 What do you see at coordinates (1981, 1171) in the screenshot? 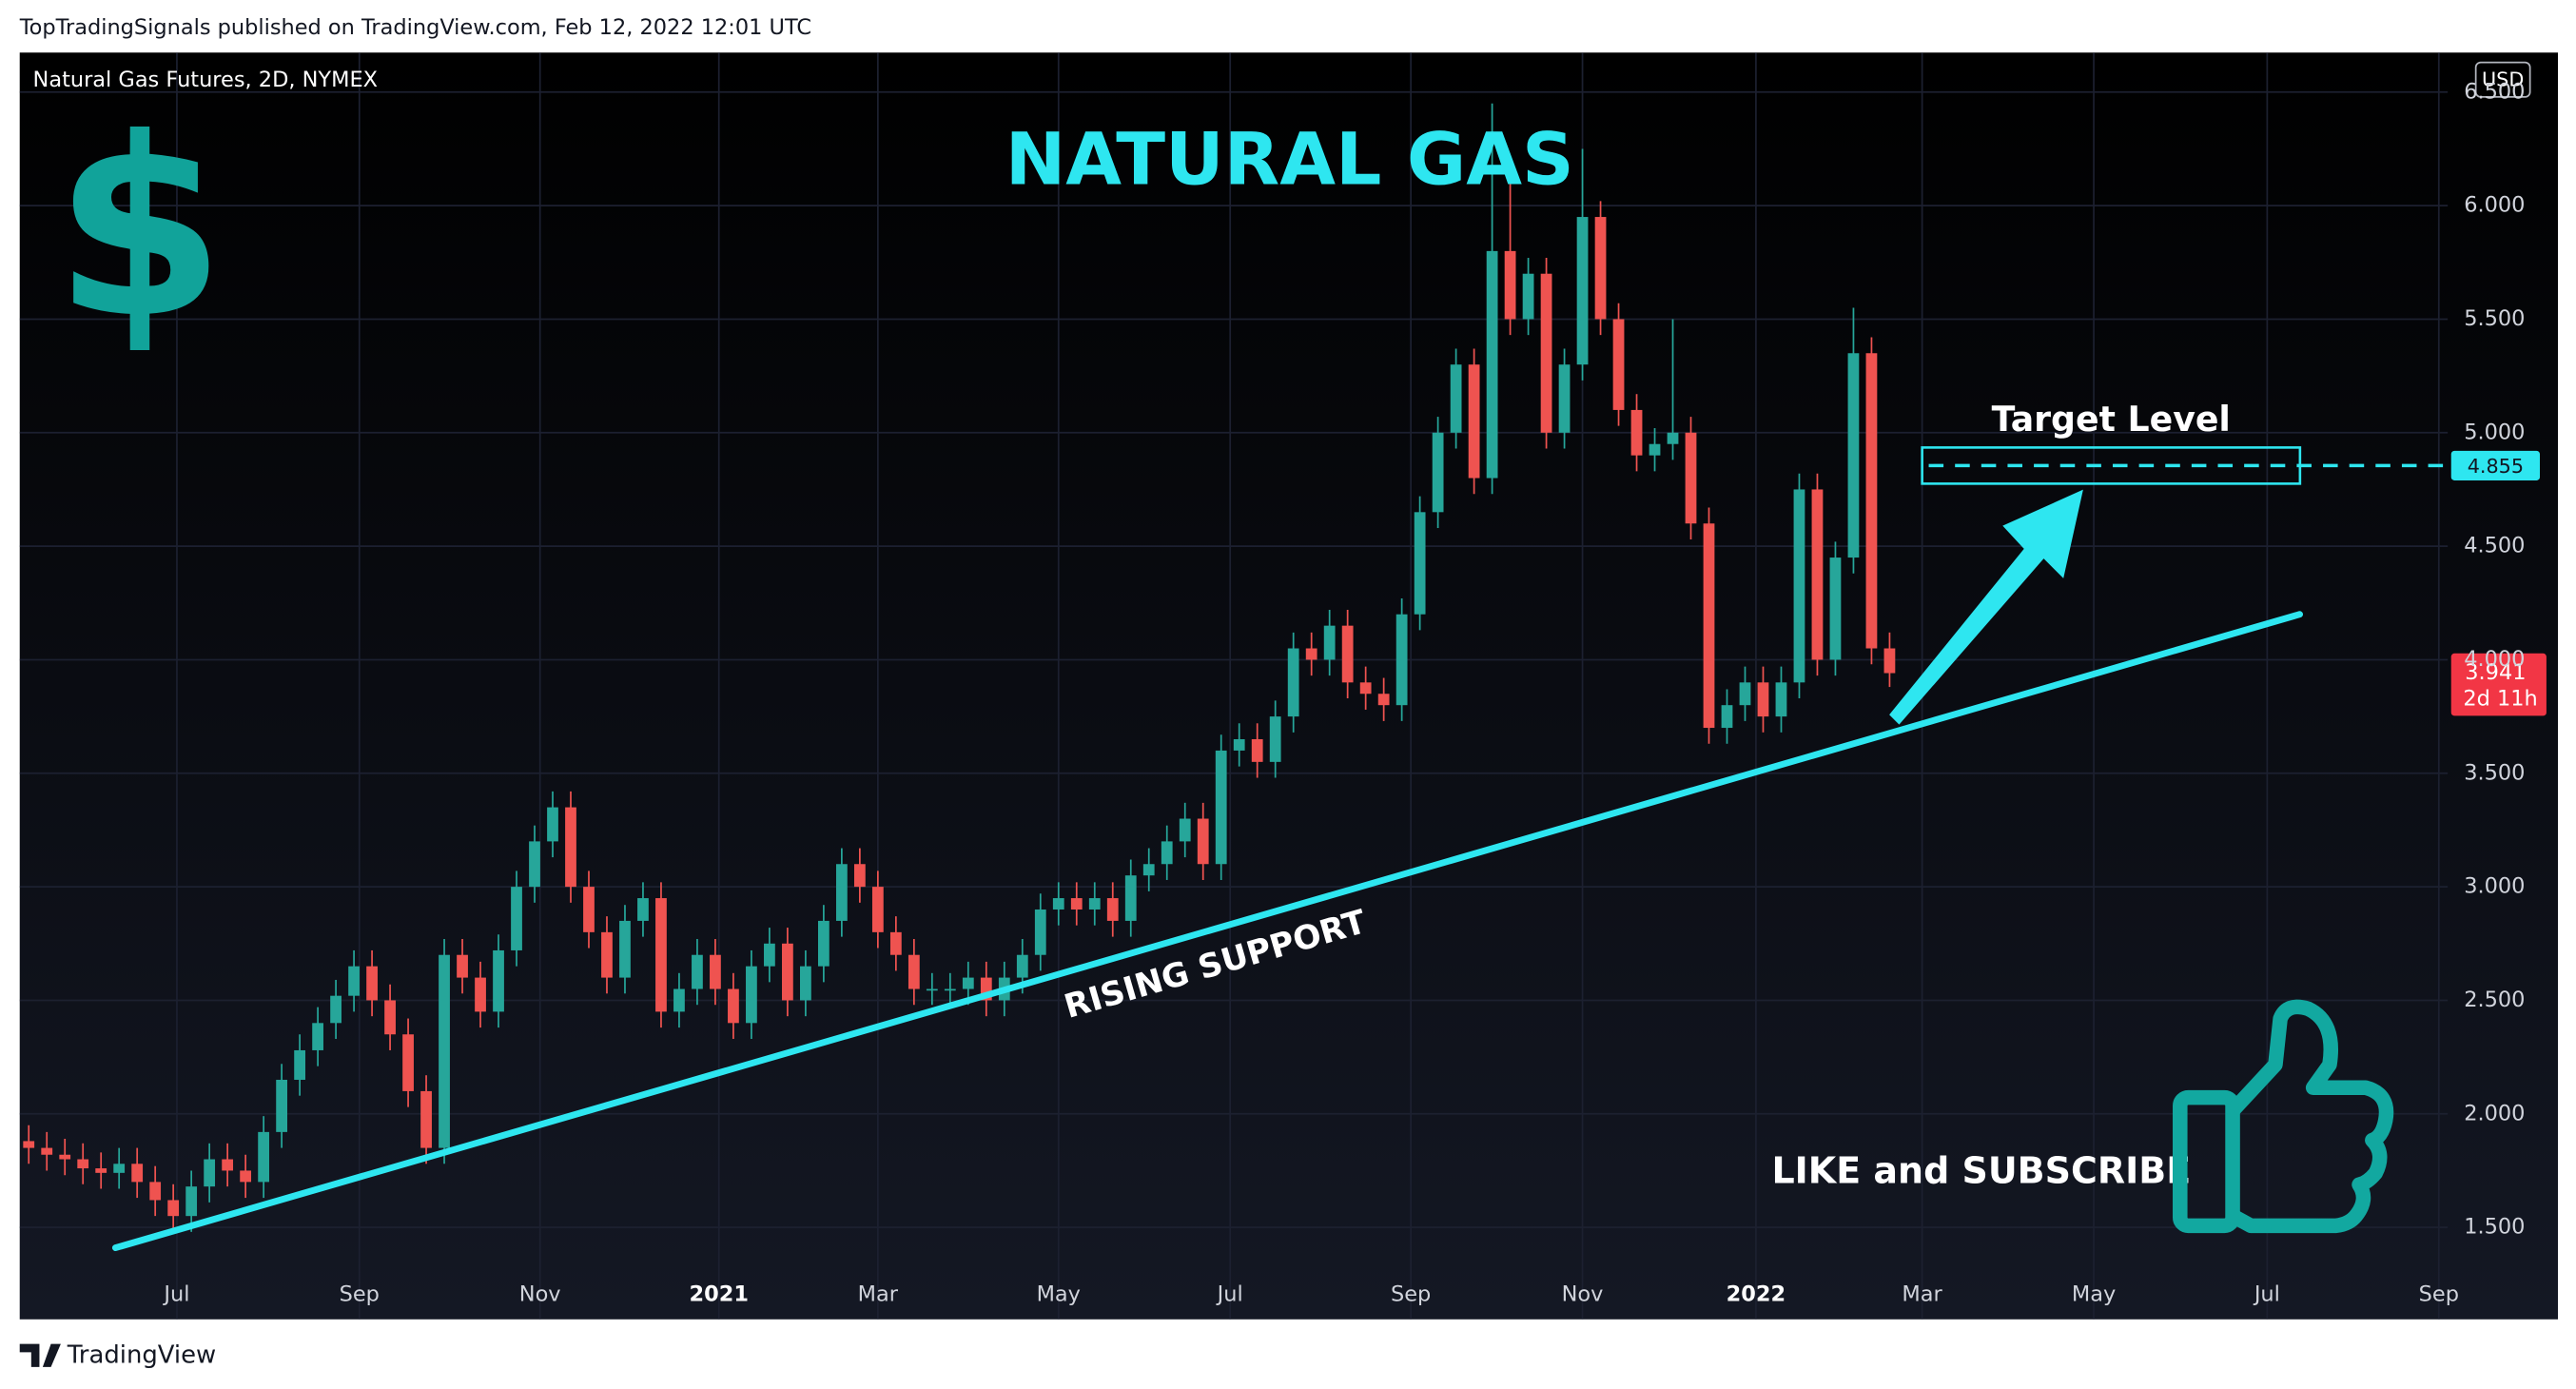
I see `call-to-action: LIKE and SUBSCRIBE` at bounding box center [1981, 1171].